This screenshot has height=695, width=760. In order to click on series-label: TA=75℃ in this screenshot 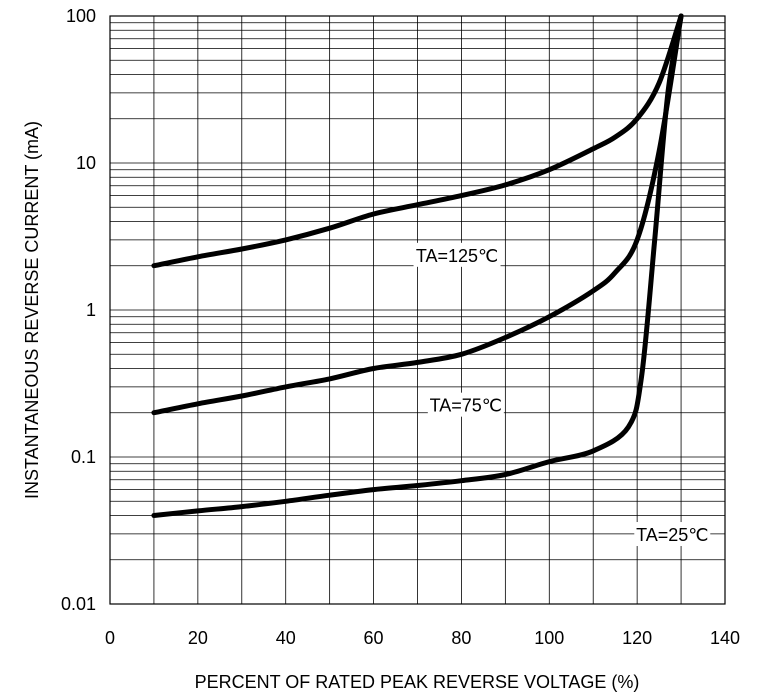, I will do `click(466, 406)`.